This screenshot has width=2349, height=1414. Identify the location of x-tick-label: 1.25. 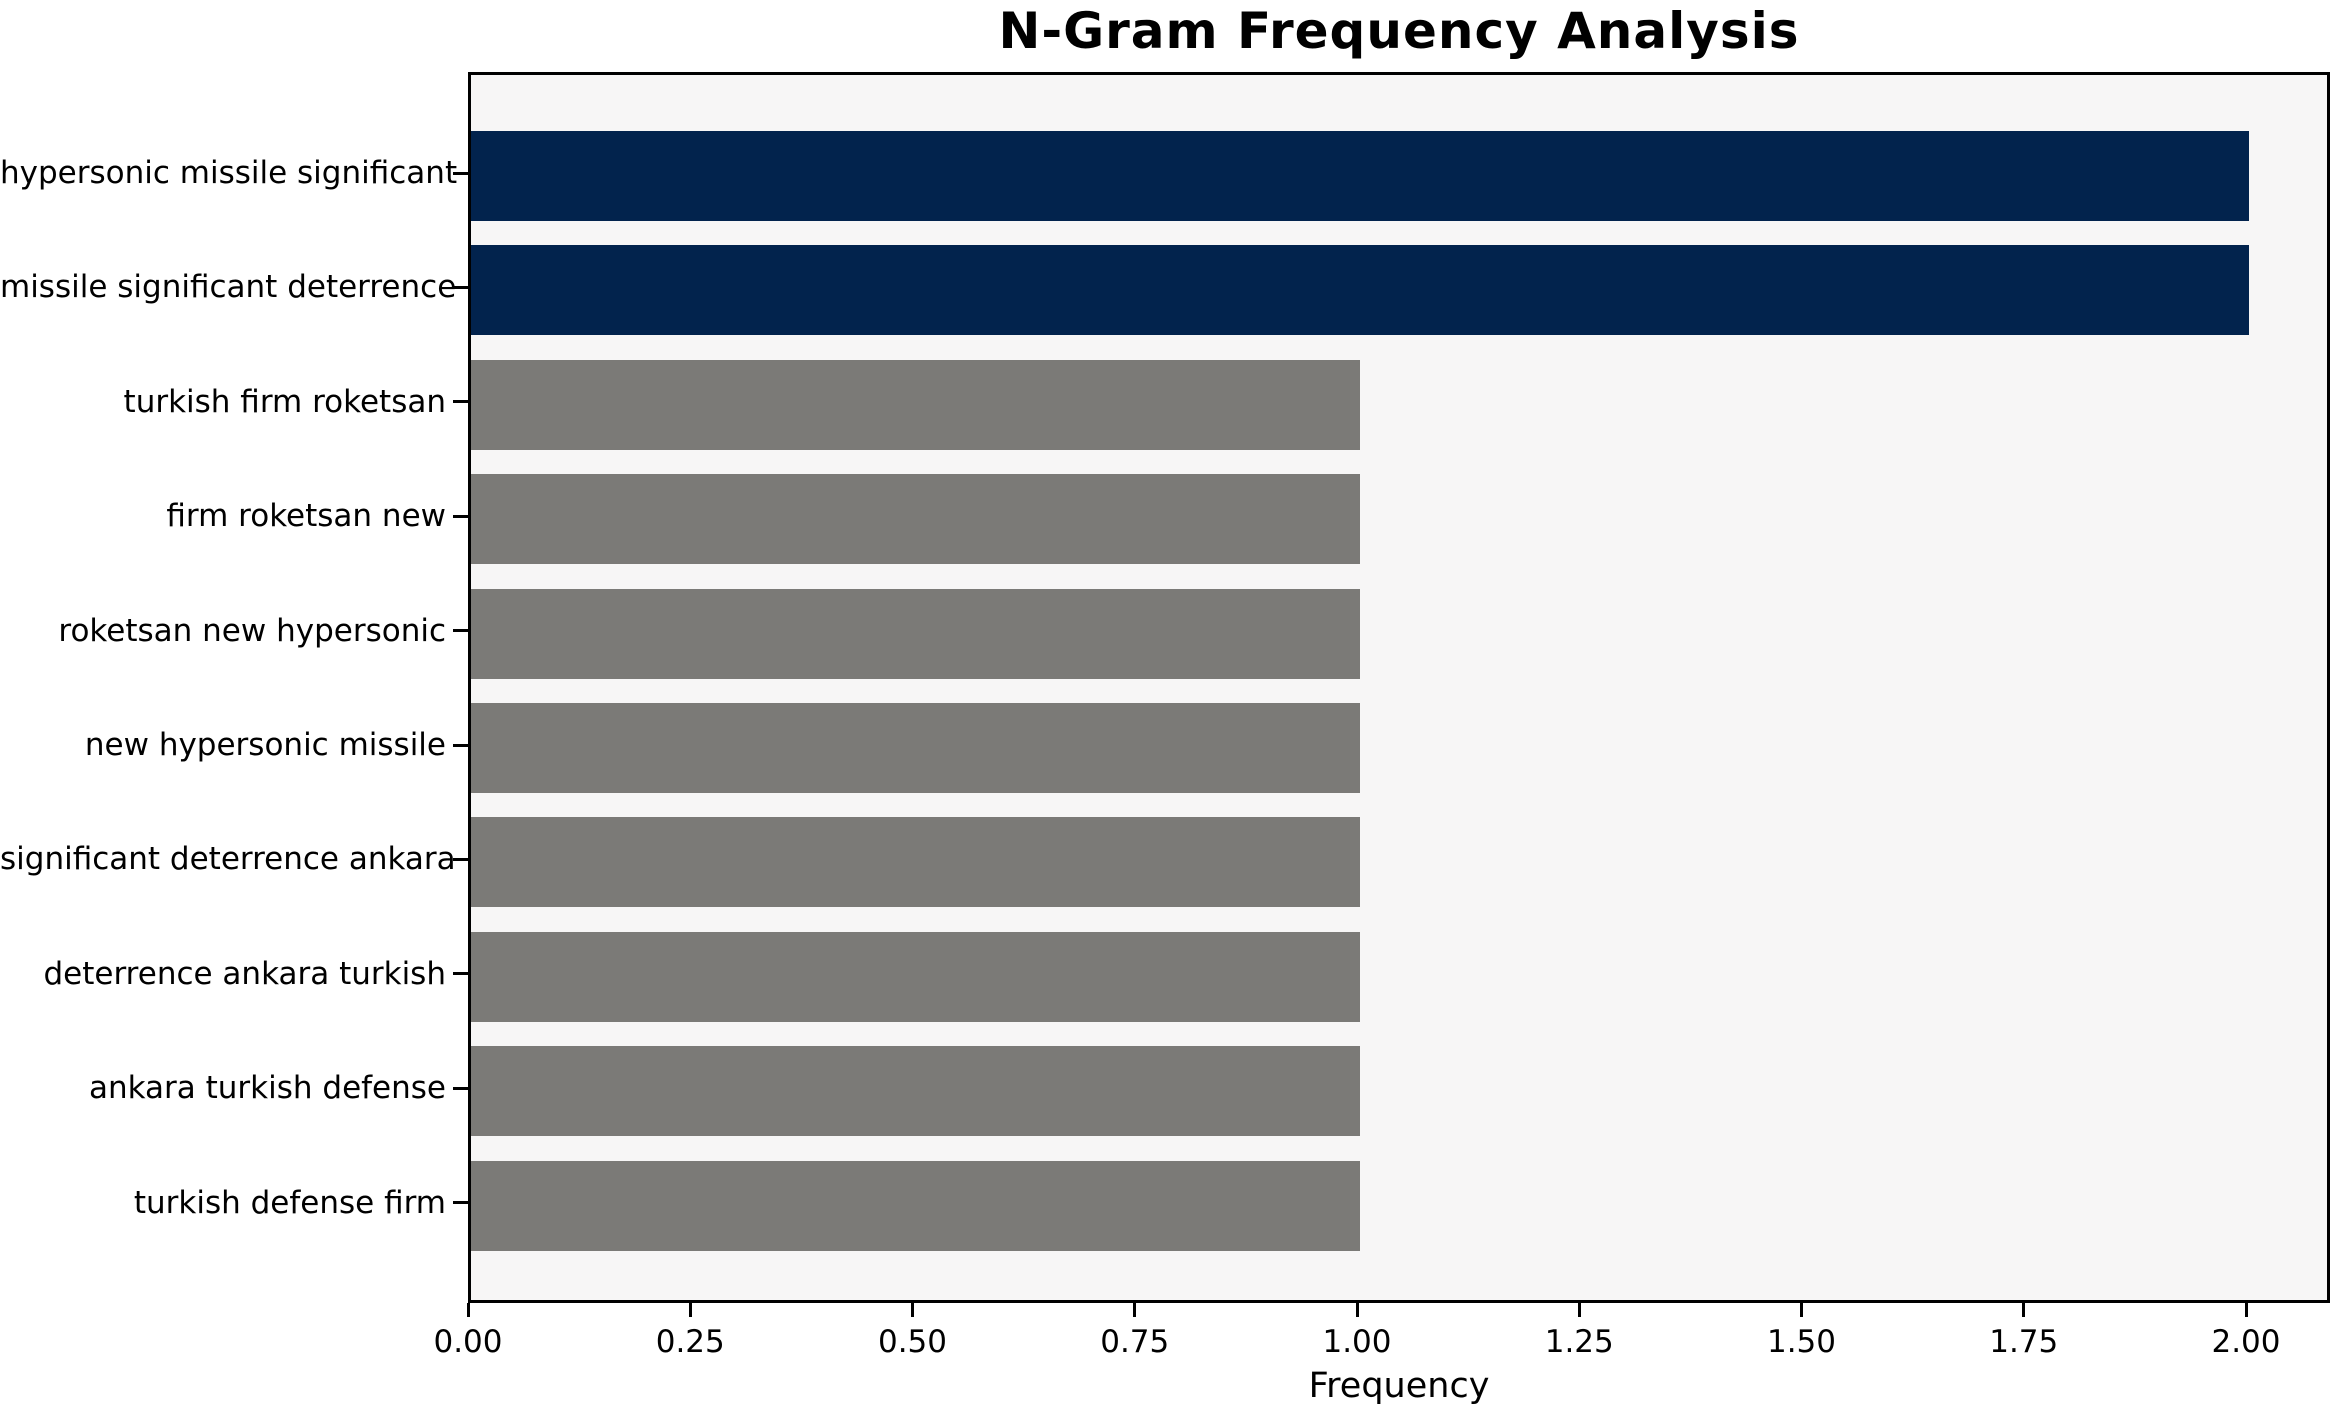
(1579, 1342).